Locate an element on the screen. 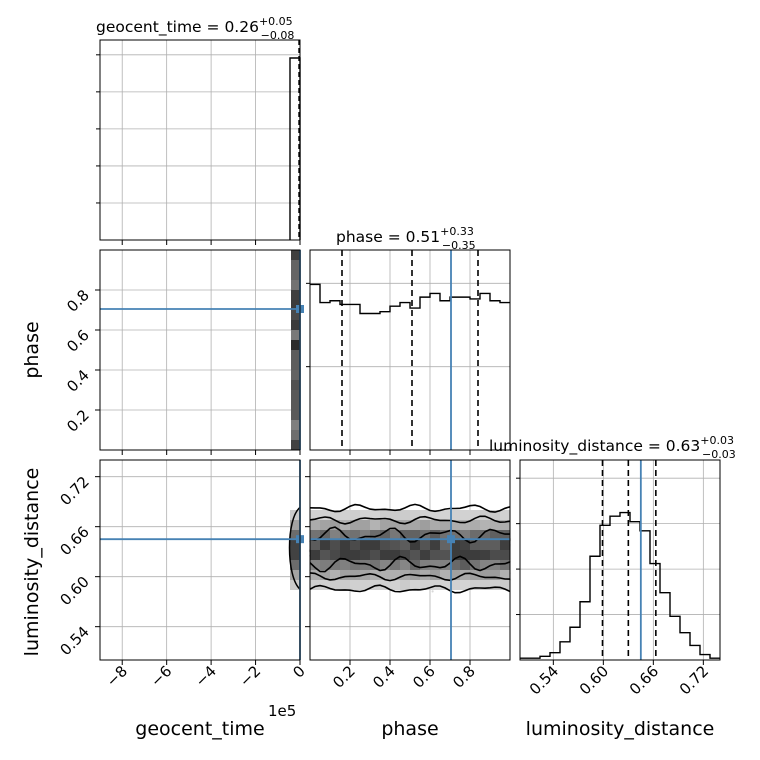 This screenshot has width=760, height=760. title-geocent-time: geocent_time = 0.26+0.05 −0.08 is located at coordinates (195, 28).